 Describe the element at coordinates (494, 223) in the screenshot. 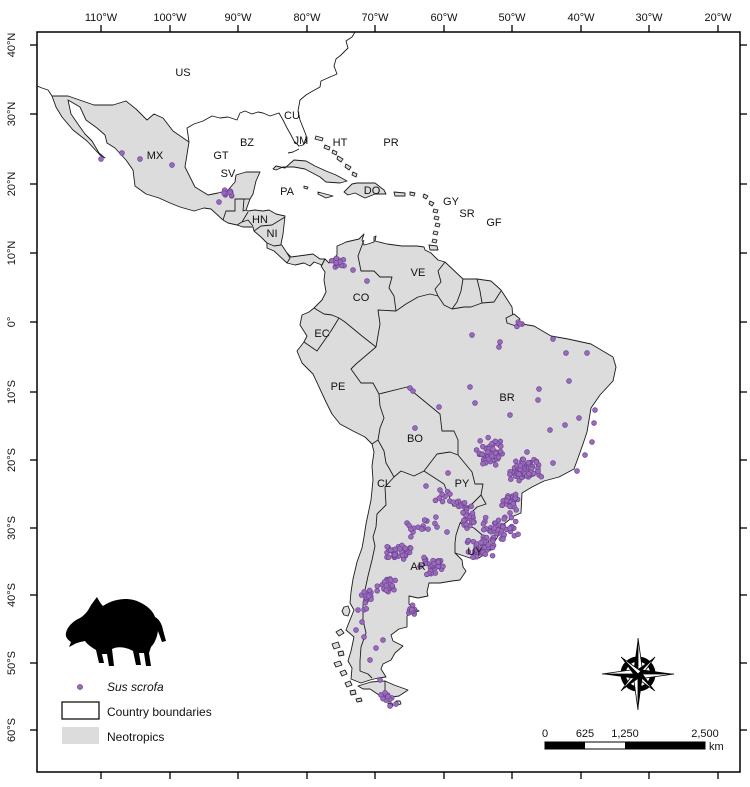

I see `country-label-gf: GF` at that location.